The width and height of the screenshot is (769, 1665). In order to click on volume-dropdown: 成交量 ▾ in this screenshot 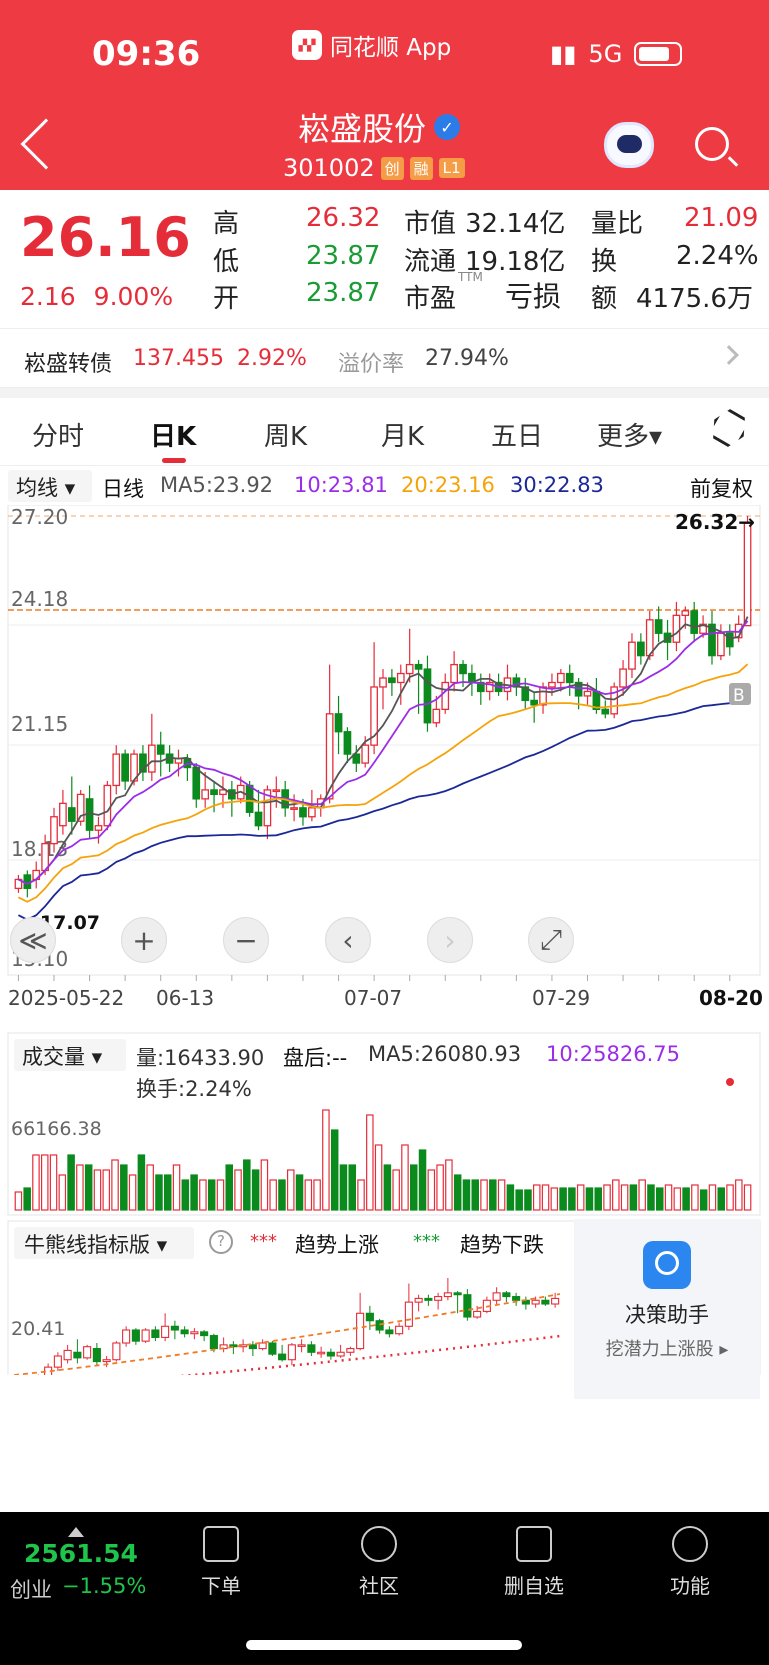, I will do `click(70, 1055)`.